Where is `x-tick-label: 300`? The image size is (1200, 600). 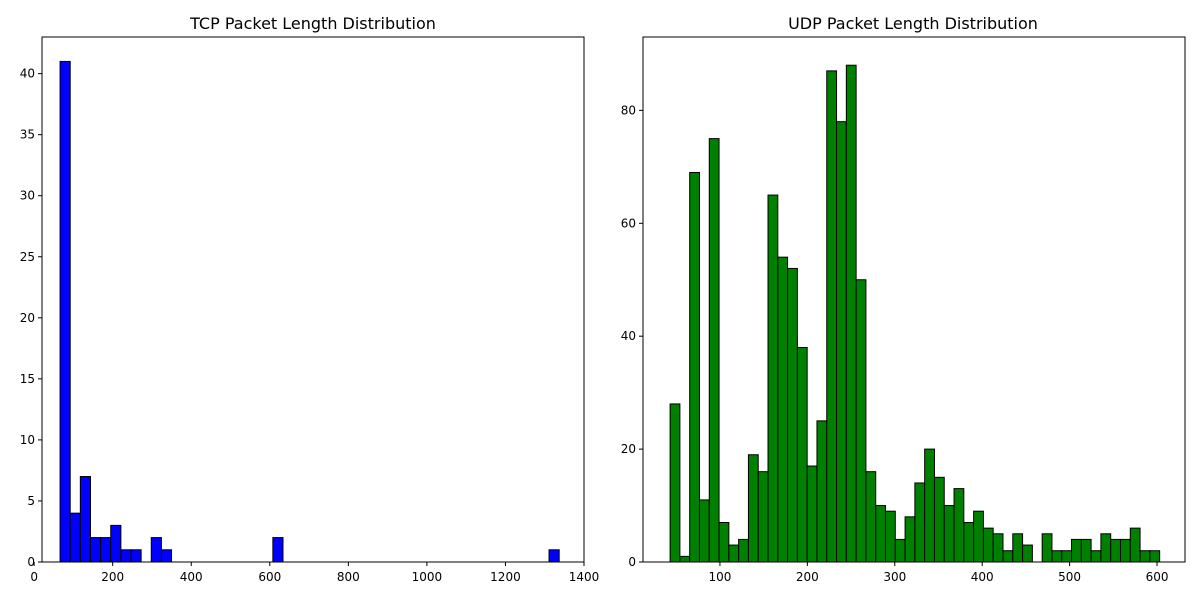 x-tick-label: 300 is located at coordinates (894, 577).